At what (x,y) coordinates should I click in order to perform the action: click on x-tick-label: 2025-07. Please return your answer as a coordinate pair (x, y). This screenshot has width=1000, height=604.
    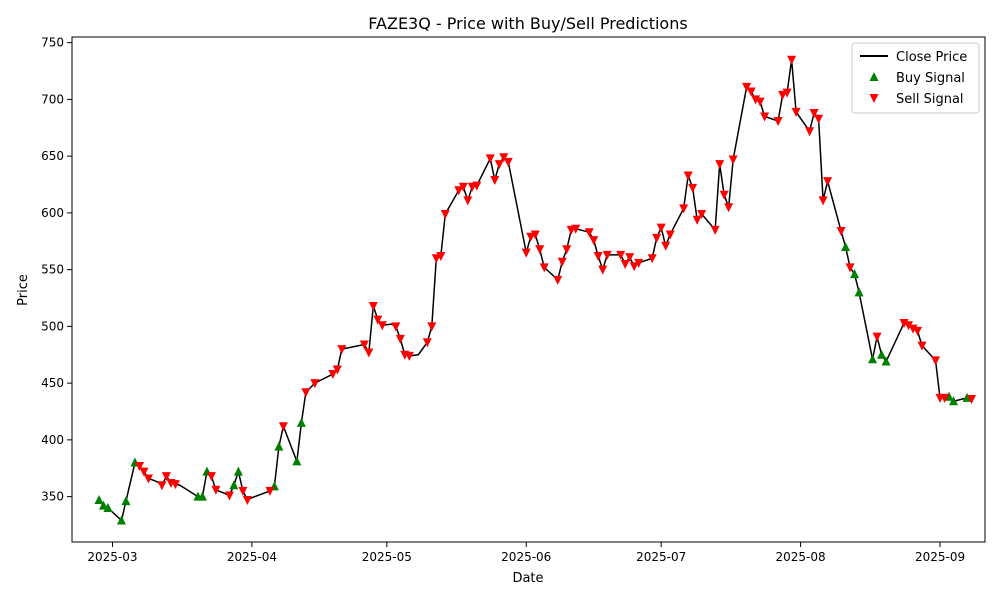
    Looking at the image, I should click on (661, 557).